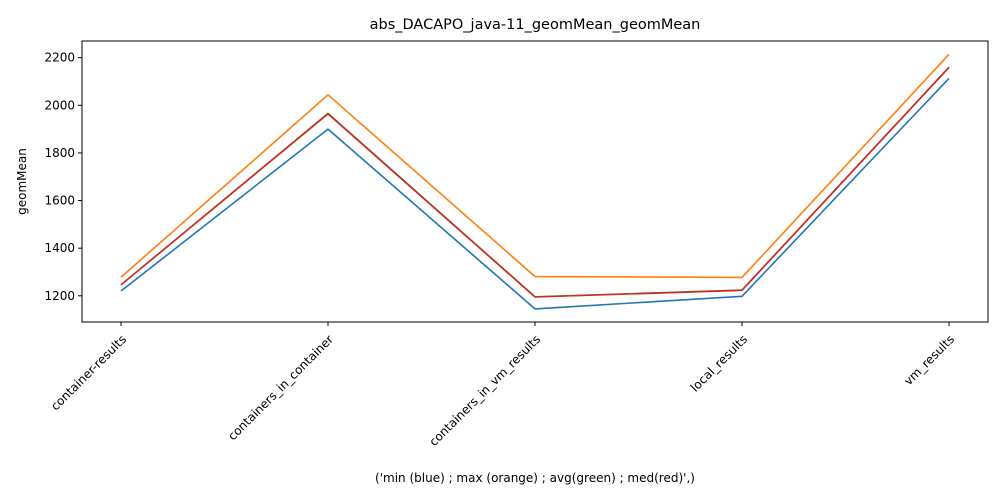  Describe the element at coordinates (59, 153) in the screenshot. I see `y-tick-label: 1800` at that location.